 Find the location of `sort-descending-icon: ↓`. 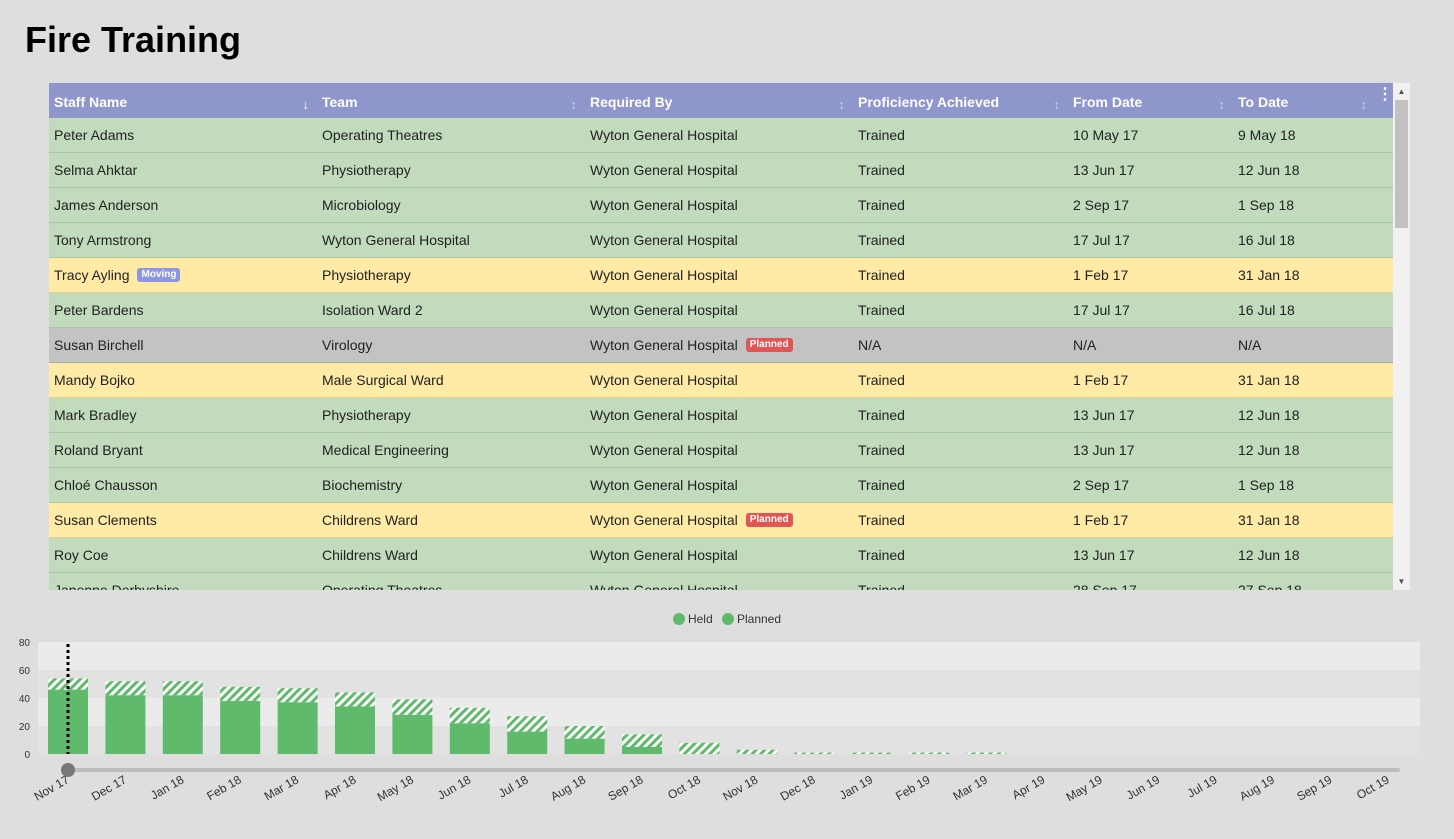

sort-descending-icon: ↓ is located at coordinates (306, 104).